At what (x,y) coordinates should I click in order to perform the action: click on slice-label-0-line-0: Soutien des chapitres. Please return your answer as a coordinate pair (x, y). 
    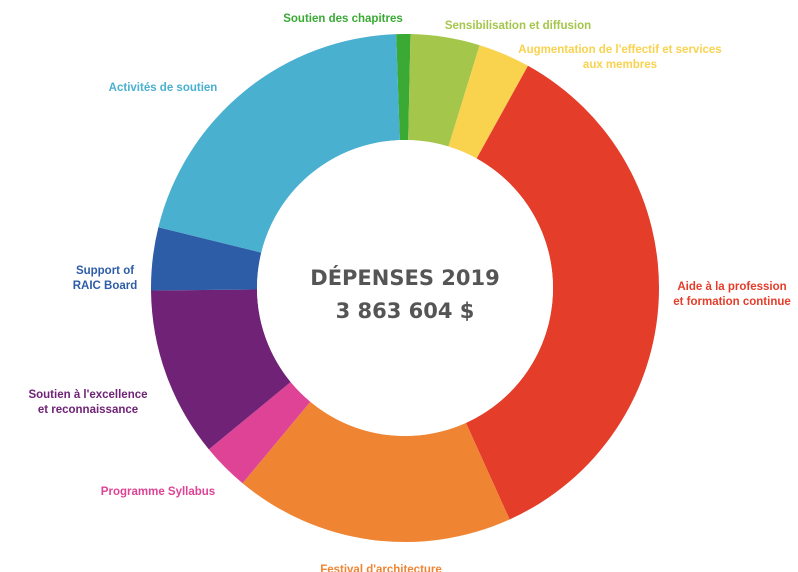
    Looking at the image, I should click on (343, 19).